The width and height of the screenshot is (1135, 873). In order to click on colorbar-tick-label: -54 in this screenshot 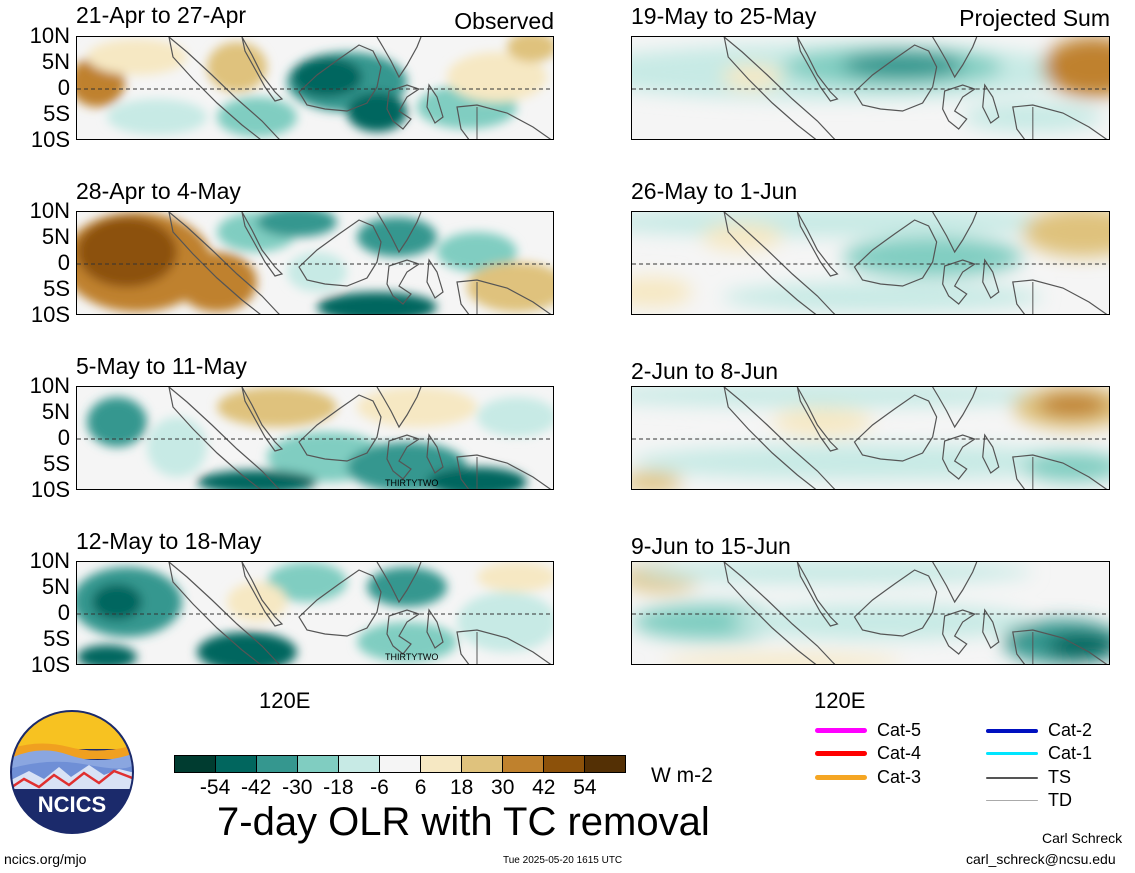, I will do `click(215, 787)`.